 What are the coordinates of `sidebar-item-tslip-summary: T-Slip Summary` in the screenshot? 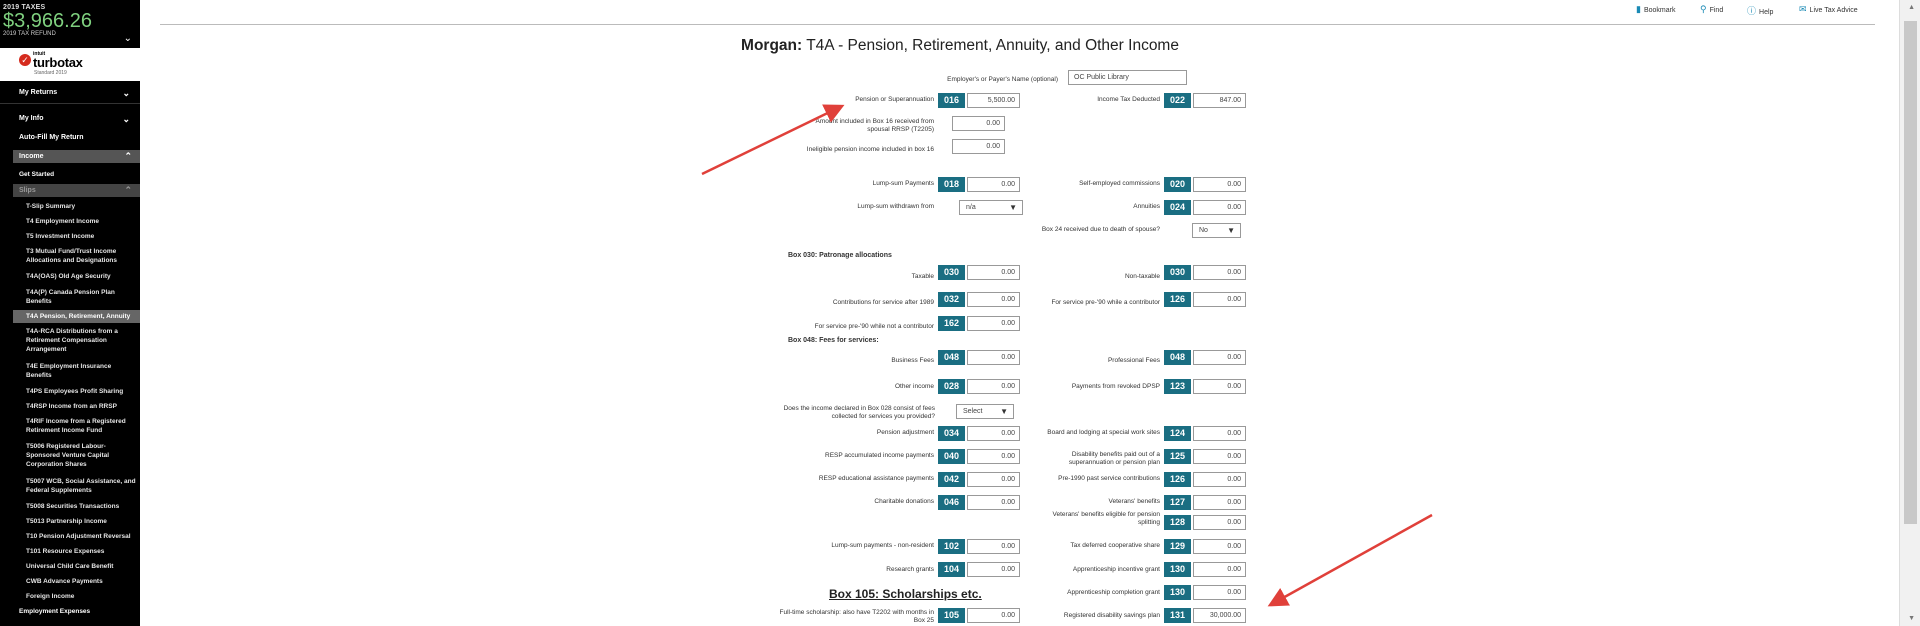 It's located at (51, 206).